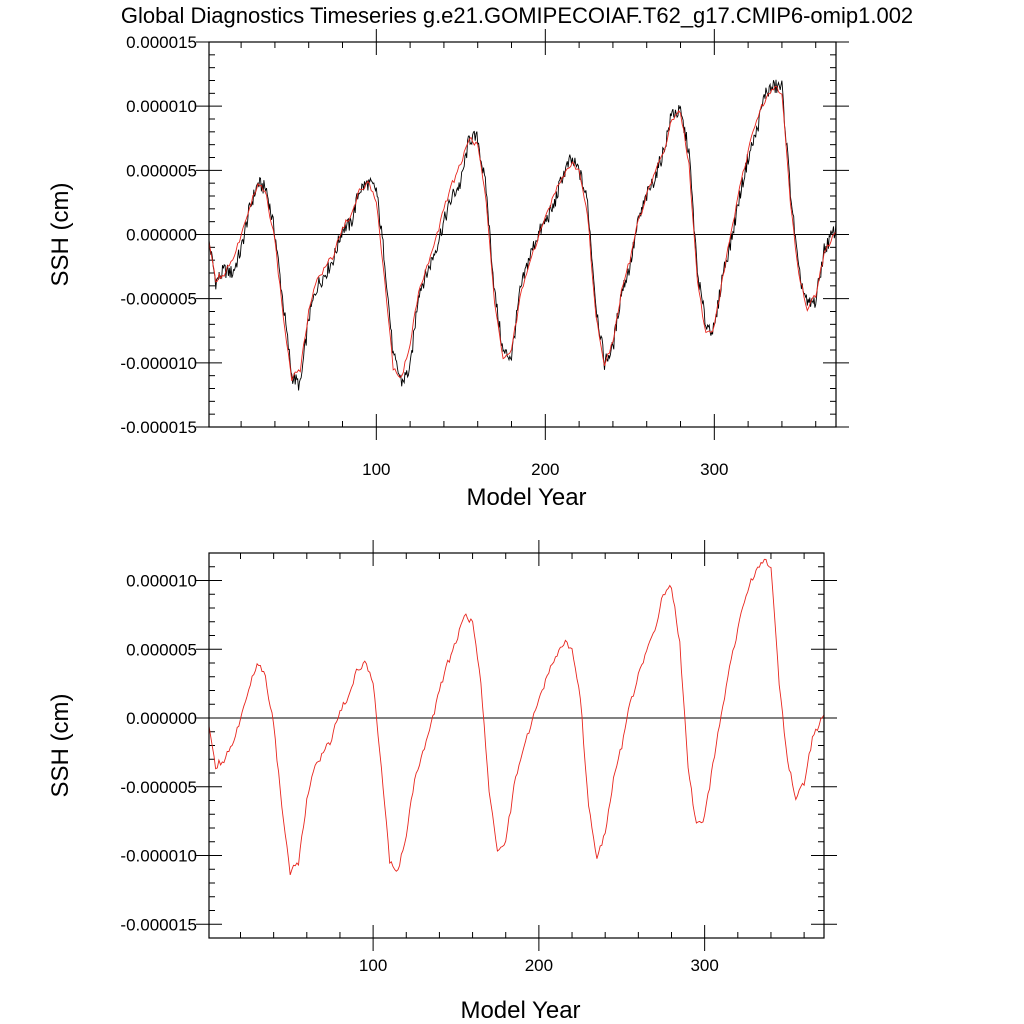 This screenshot has height=1024, width=1024. I want to click on y-tick-label: 0.000015, so click(161, 42).